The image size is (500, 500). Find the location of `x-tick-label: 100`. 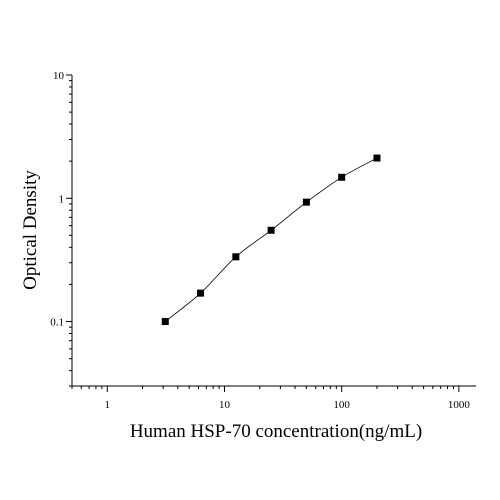

x-tick-label: 100 is located at coordinates (341, 405).